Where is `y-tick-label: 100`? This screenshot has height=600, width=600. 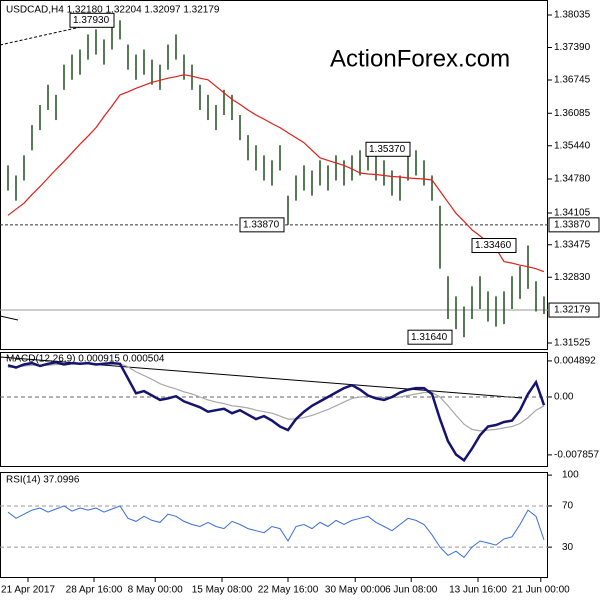
y-tick-label: 100 is located at coordinates (570, 475).